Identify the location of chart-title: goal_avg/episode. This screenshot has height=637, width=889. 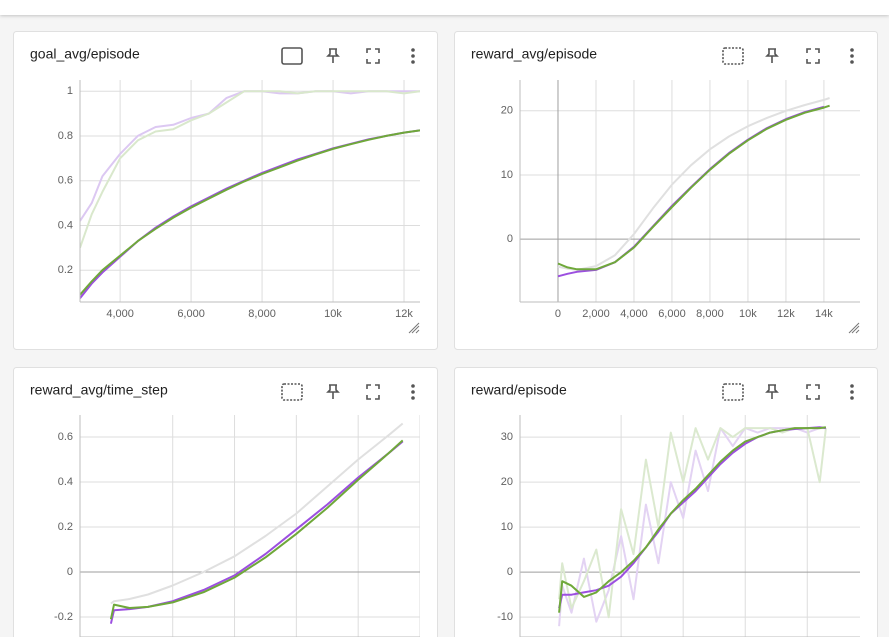
(85, 54).